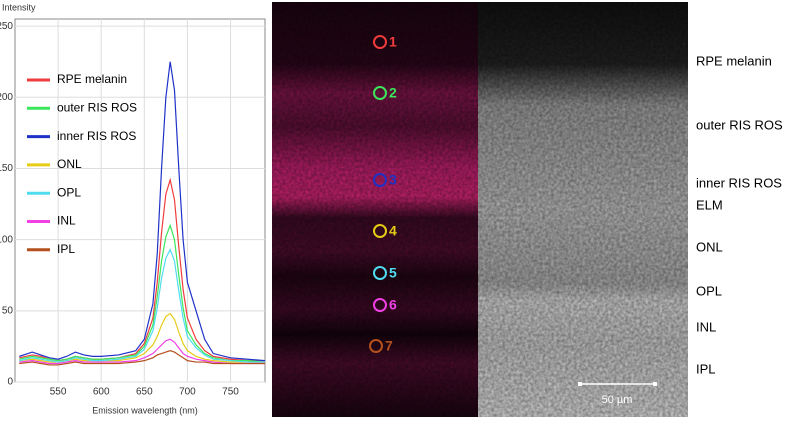 This screenshot has width=787, height=421. I want to click on layer-label: ONL, so click(709, 246).